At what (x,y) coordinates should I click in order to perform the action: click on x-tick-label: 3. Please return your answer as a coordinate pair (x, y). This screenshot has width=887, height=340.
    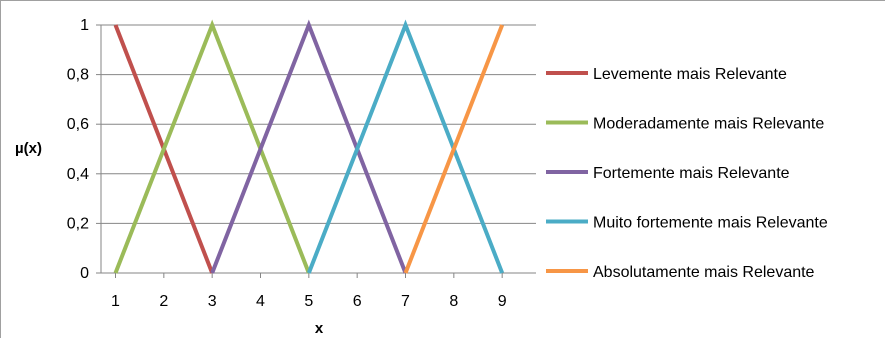
    Looking at the image, I should click on (212, 301).